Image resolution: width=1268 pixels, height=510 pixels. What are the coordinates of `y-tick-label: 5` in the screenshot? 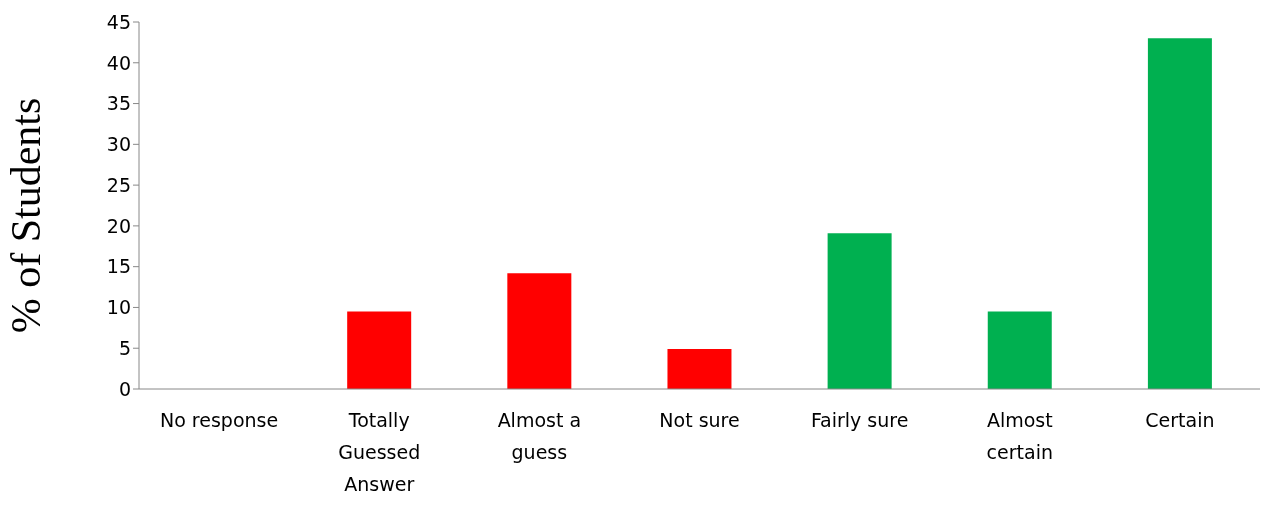 It's located at (124, 347).